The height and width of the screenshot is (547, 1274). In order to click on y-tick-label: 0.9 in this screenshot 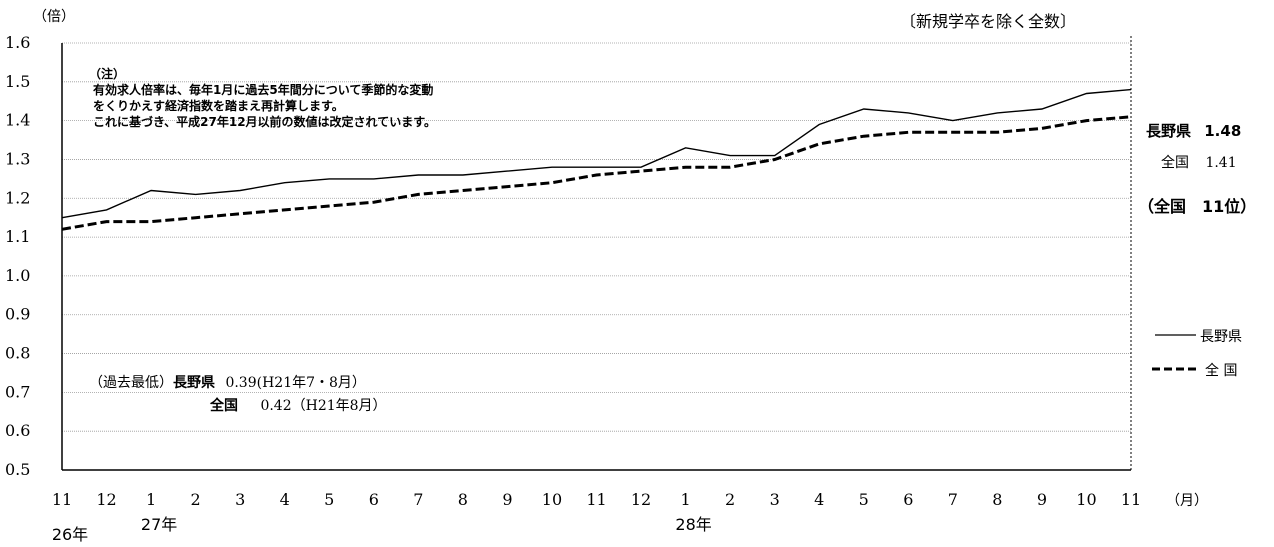, I will do `click(17, 314)`.